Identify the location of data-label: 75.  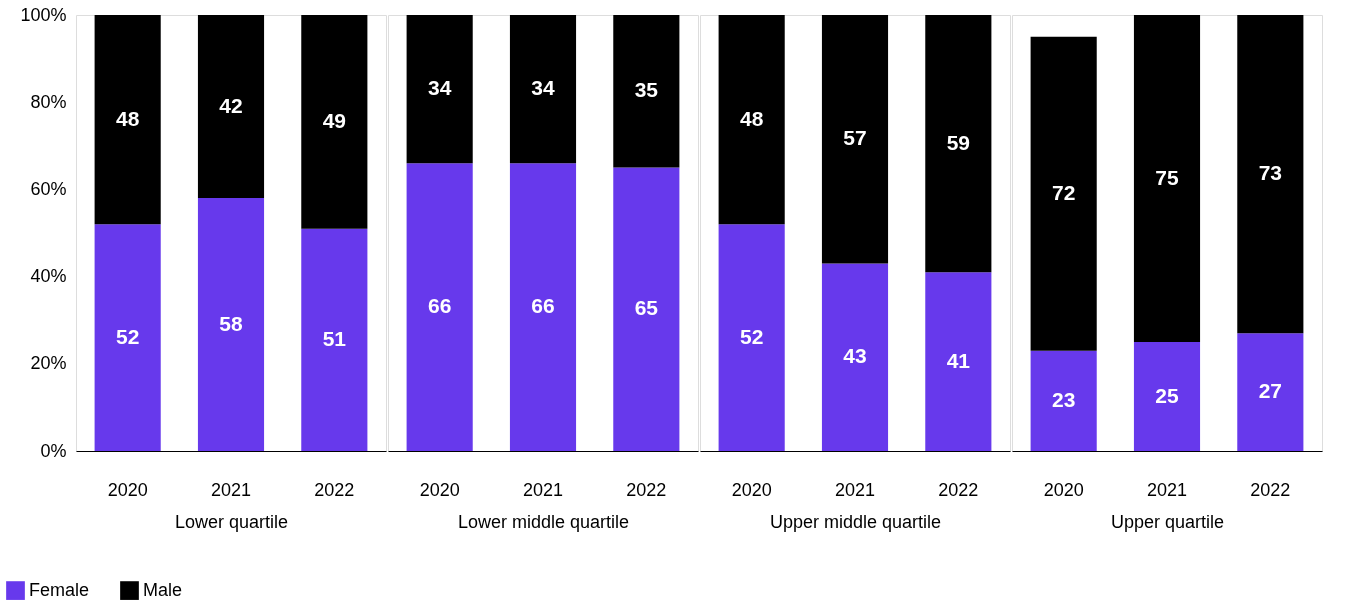
(1167, 177).